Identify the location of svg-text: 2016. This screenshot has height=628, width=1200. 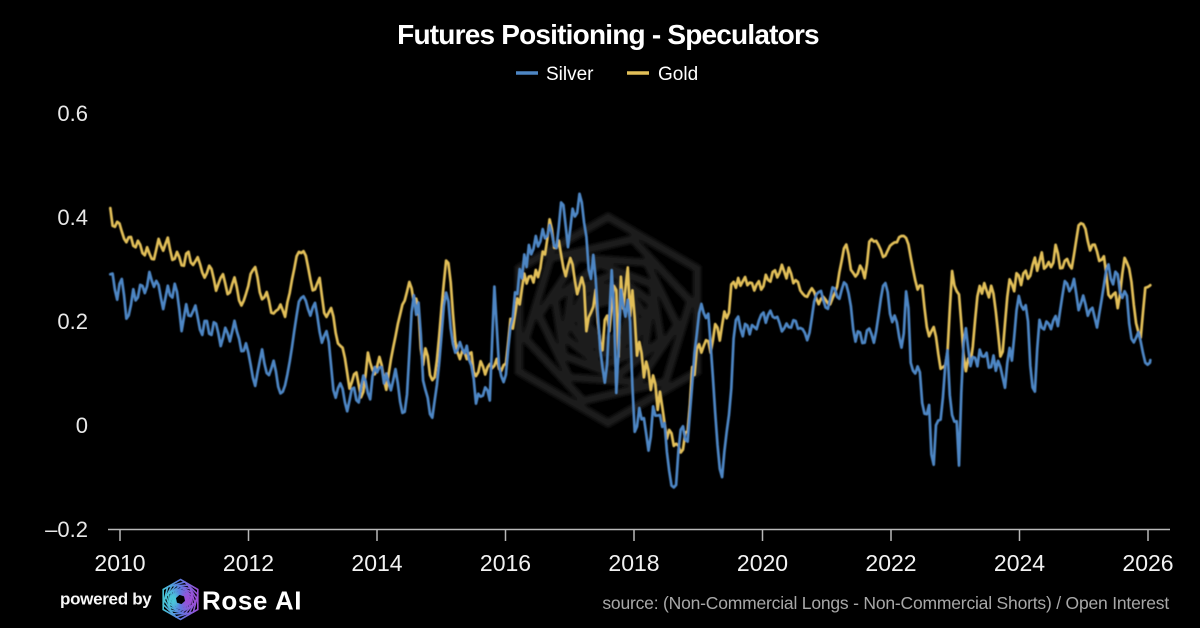
(505, 563).